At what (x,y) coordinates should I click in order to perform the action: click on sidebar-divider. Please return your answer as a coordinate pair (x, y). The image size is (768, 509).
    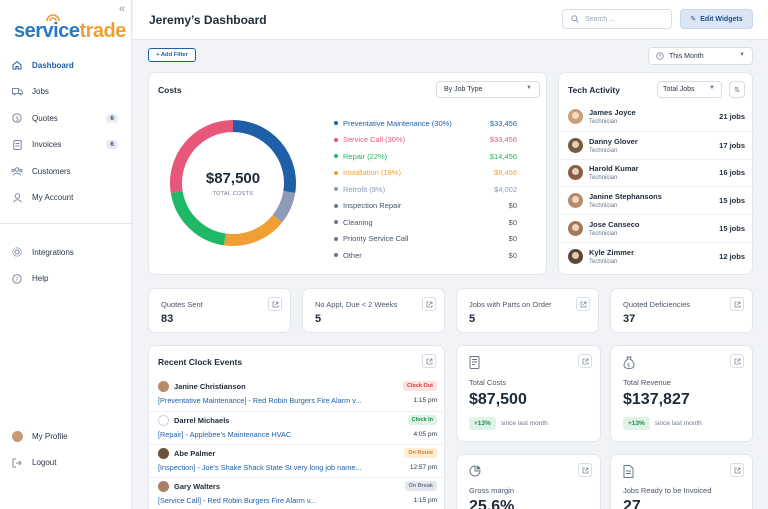
    Looking at the image, I should click on (66, 223).